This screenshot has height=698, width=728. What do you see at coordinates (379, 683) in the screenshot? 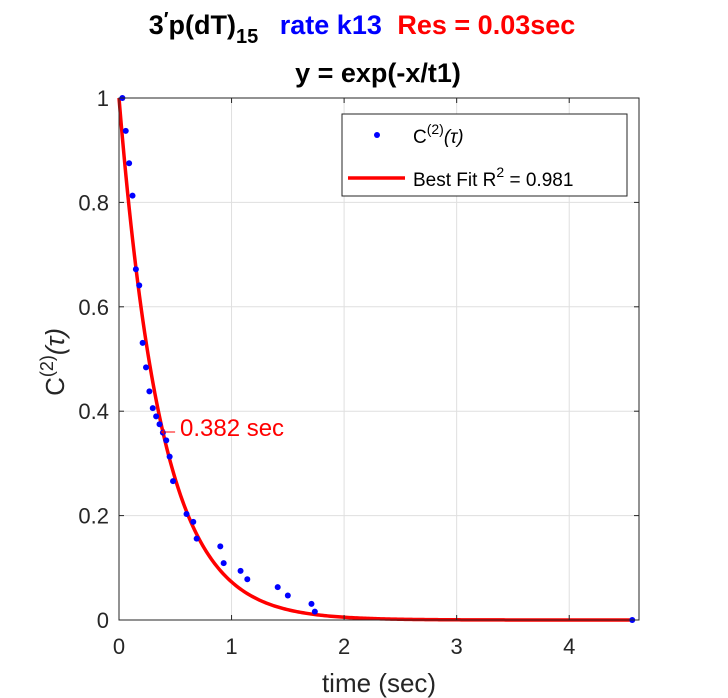
I see `x-axis-label: time (sec)` at bounding box center [379, 683].